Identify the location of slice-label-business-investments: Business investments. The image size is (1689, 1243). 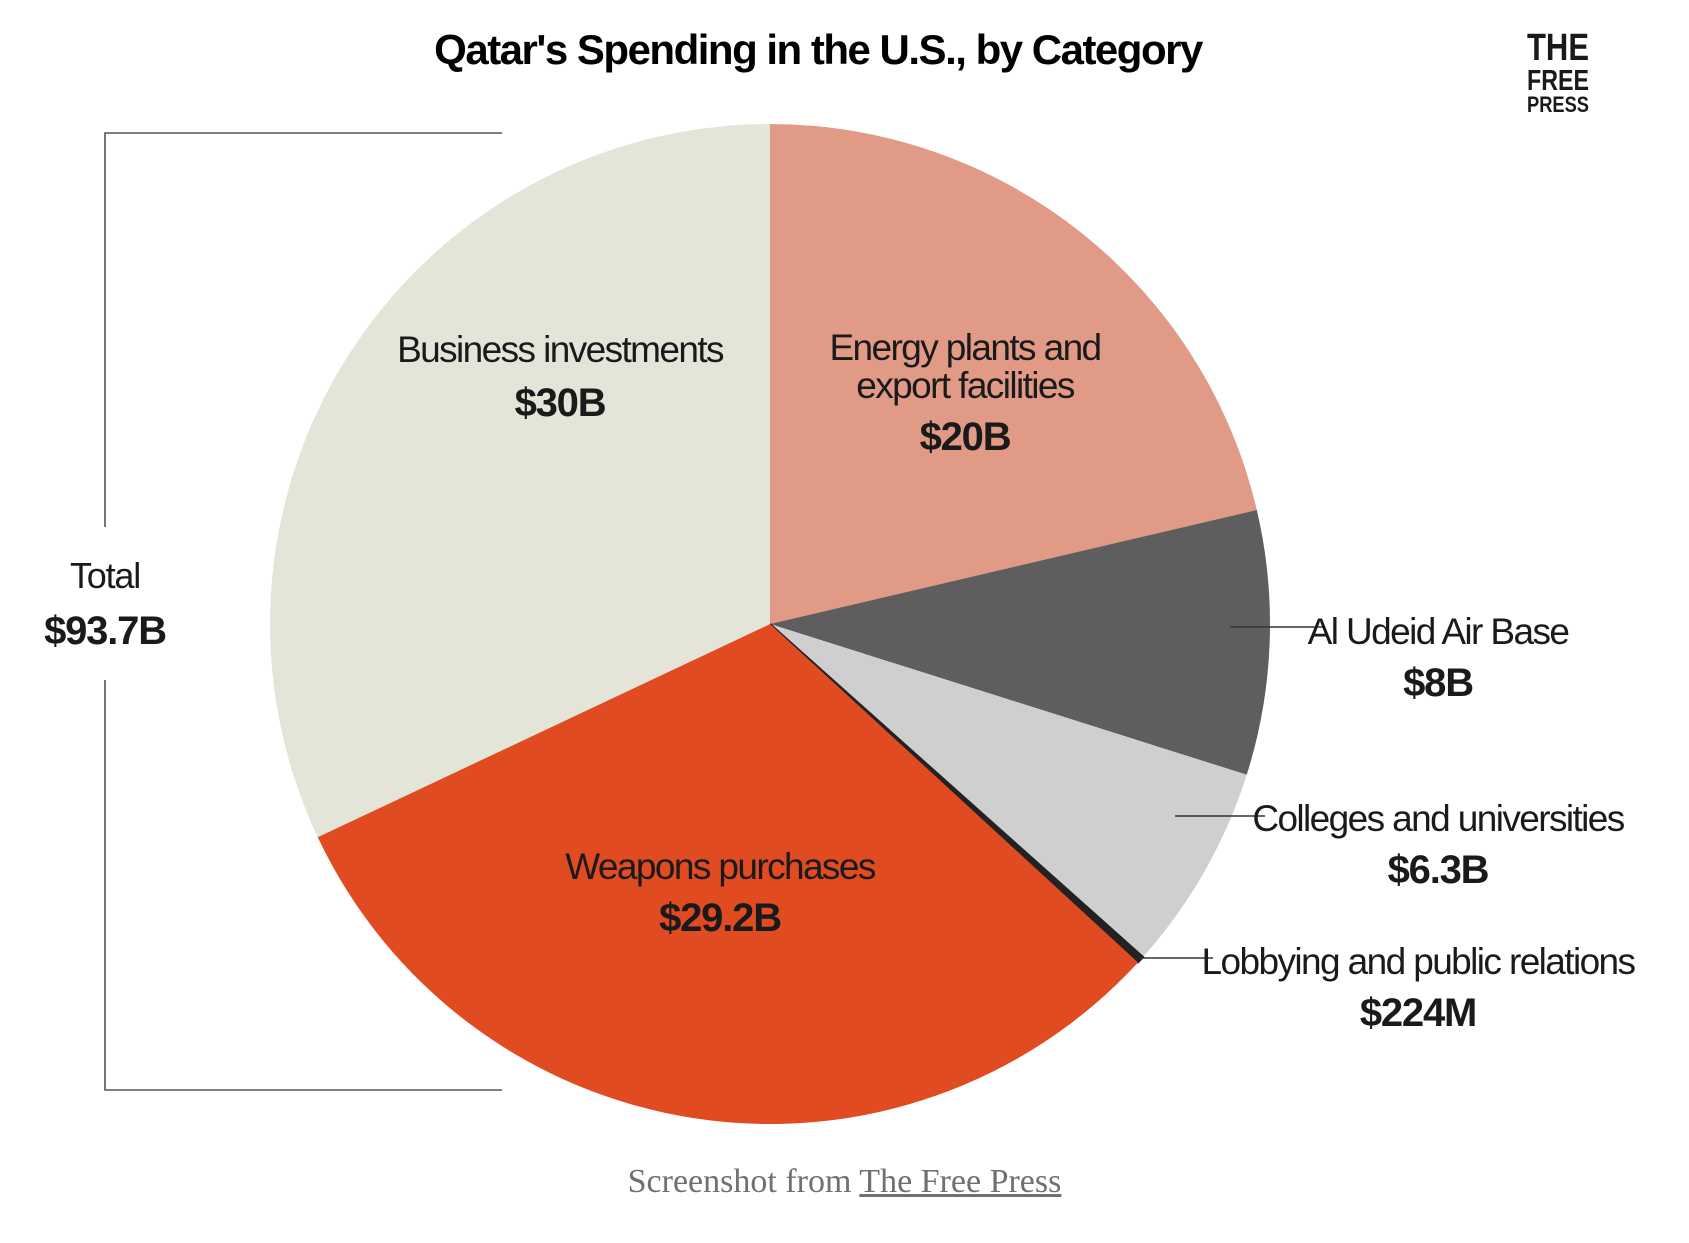
(560, 349).